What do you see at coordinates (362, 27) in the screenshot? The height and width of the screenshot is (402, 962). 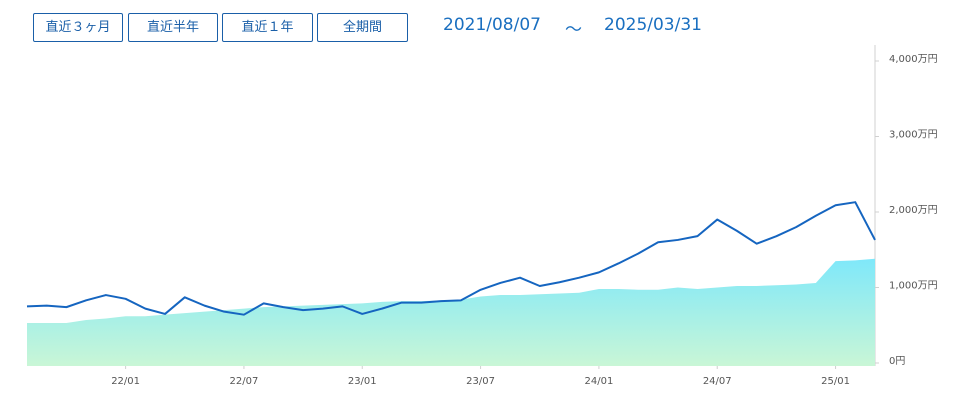 I see `range-button: 全期間` at bounding box center [362, 27].